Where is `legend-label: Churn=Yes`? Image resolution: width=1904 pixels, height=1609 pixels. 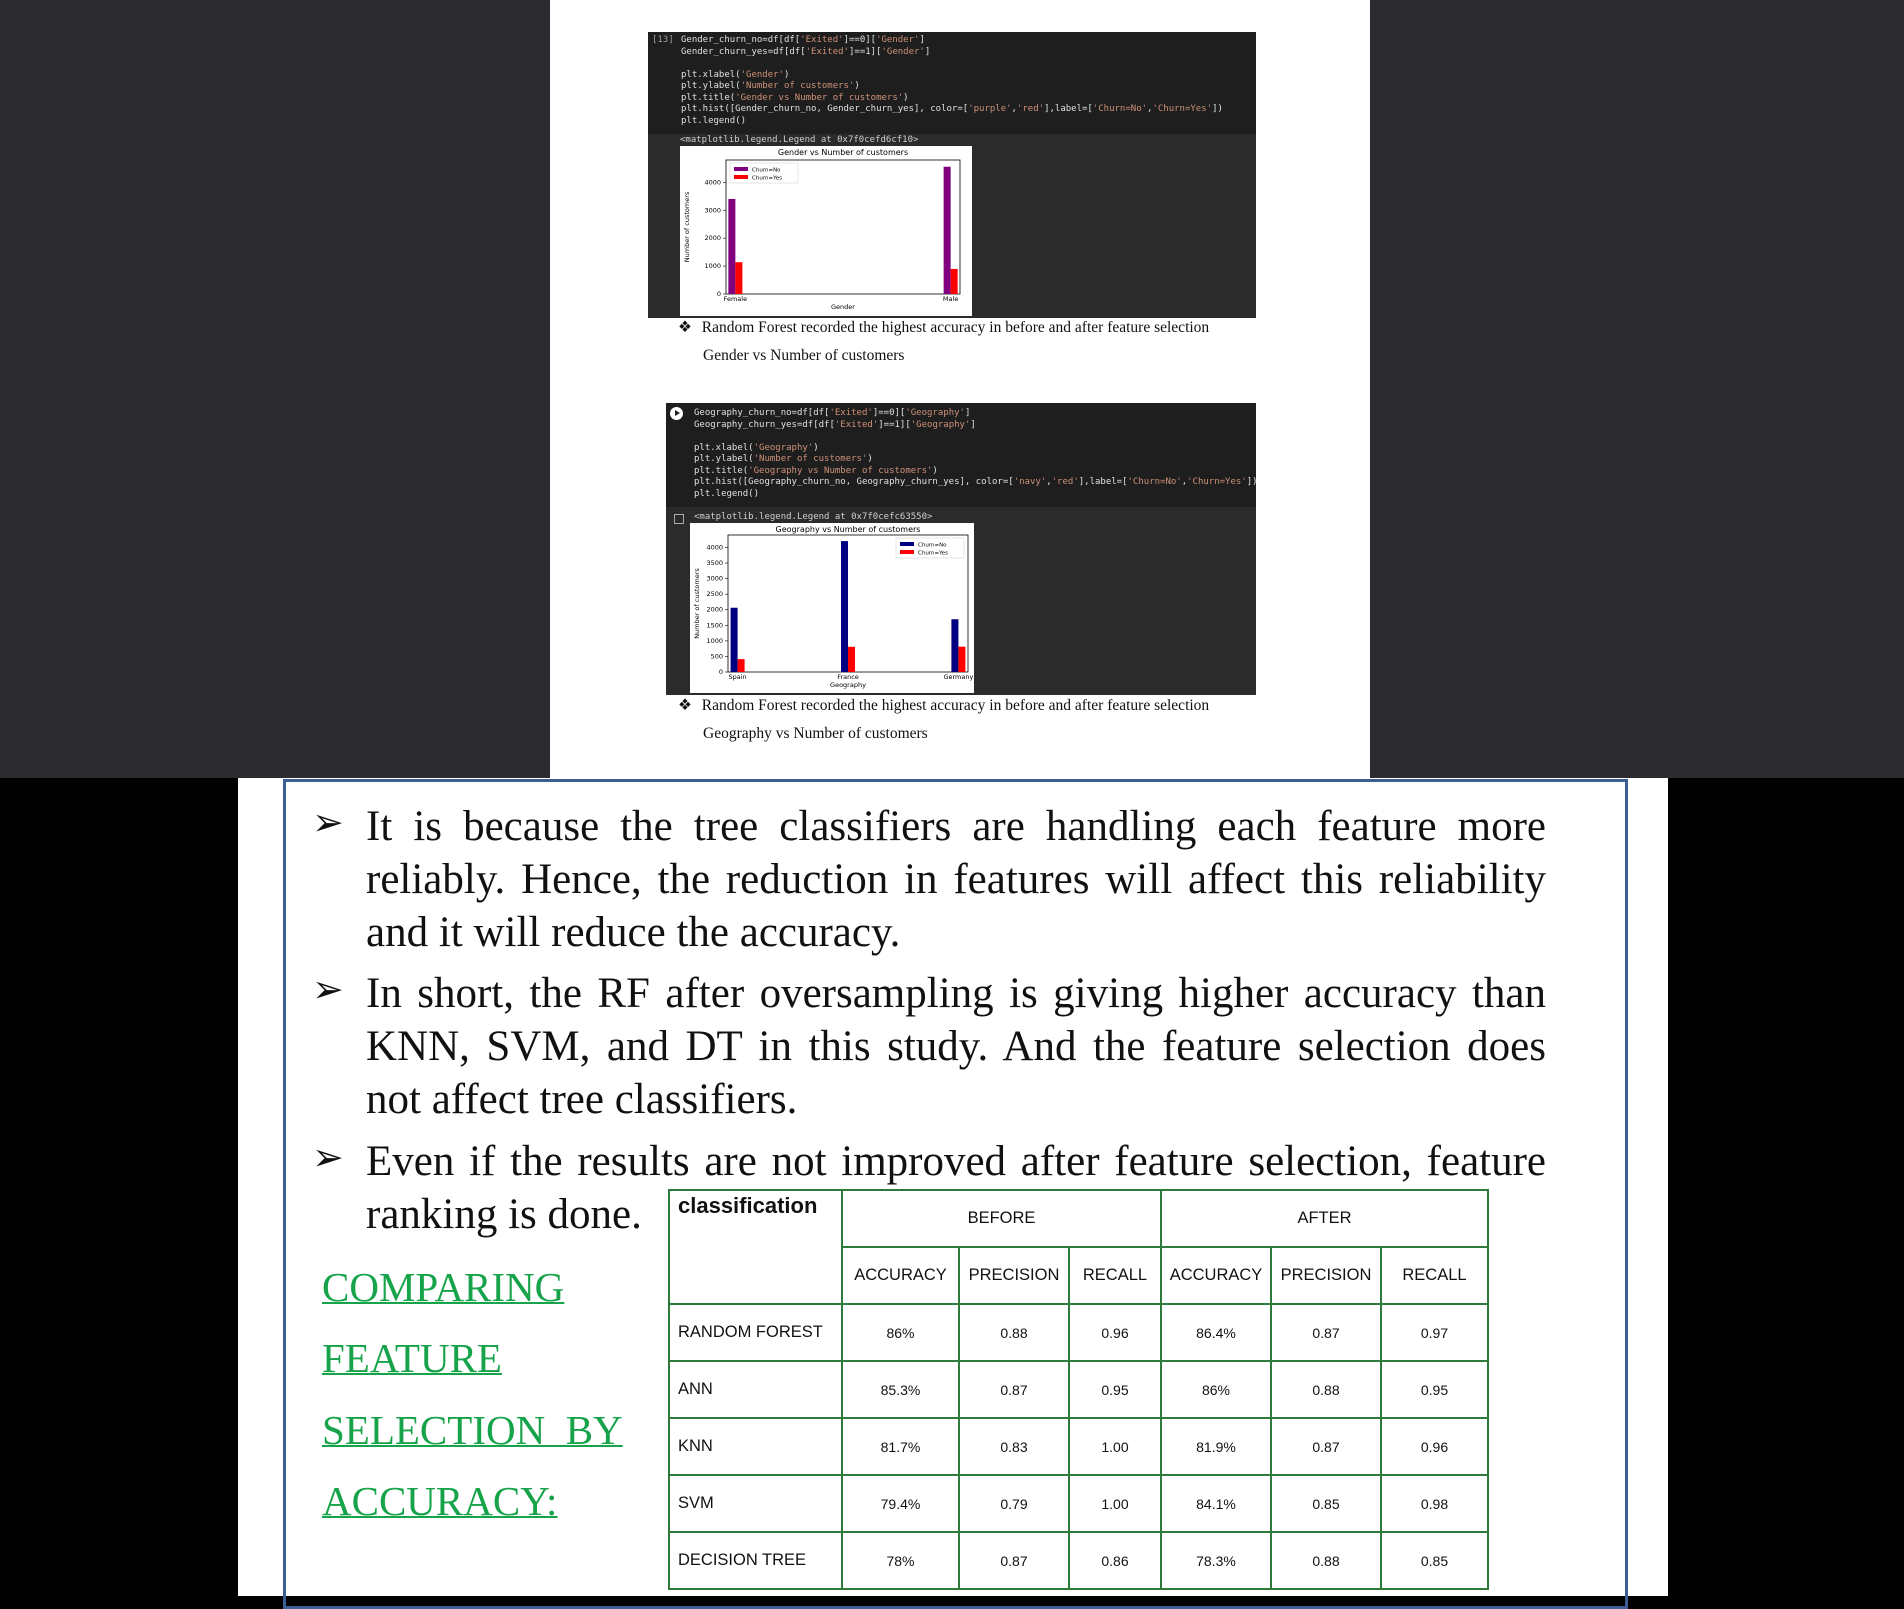 legend-label: Churn=Yes is located at coordinates (933, 554).